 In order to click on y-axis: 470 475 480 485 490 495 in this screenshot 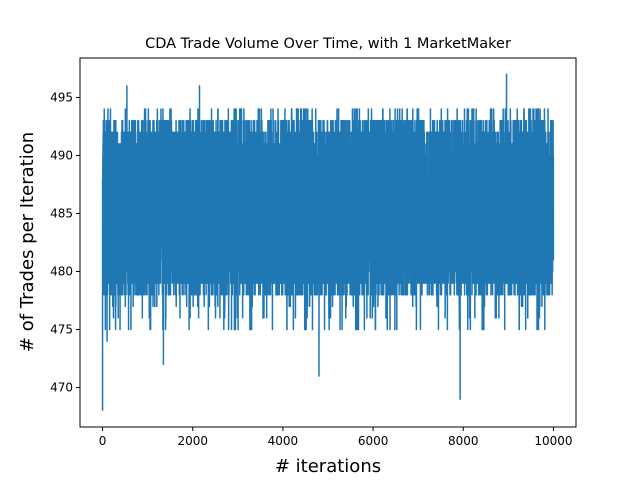, I will do `click(65, 242)`.